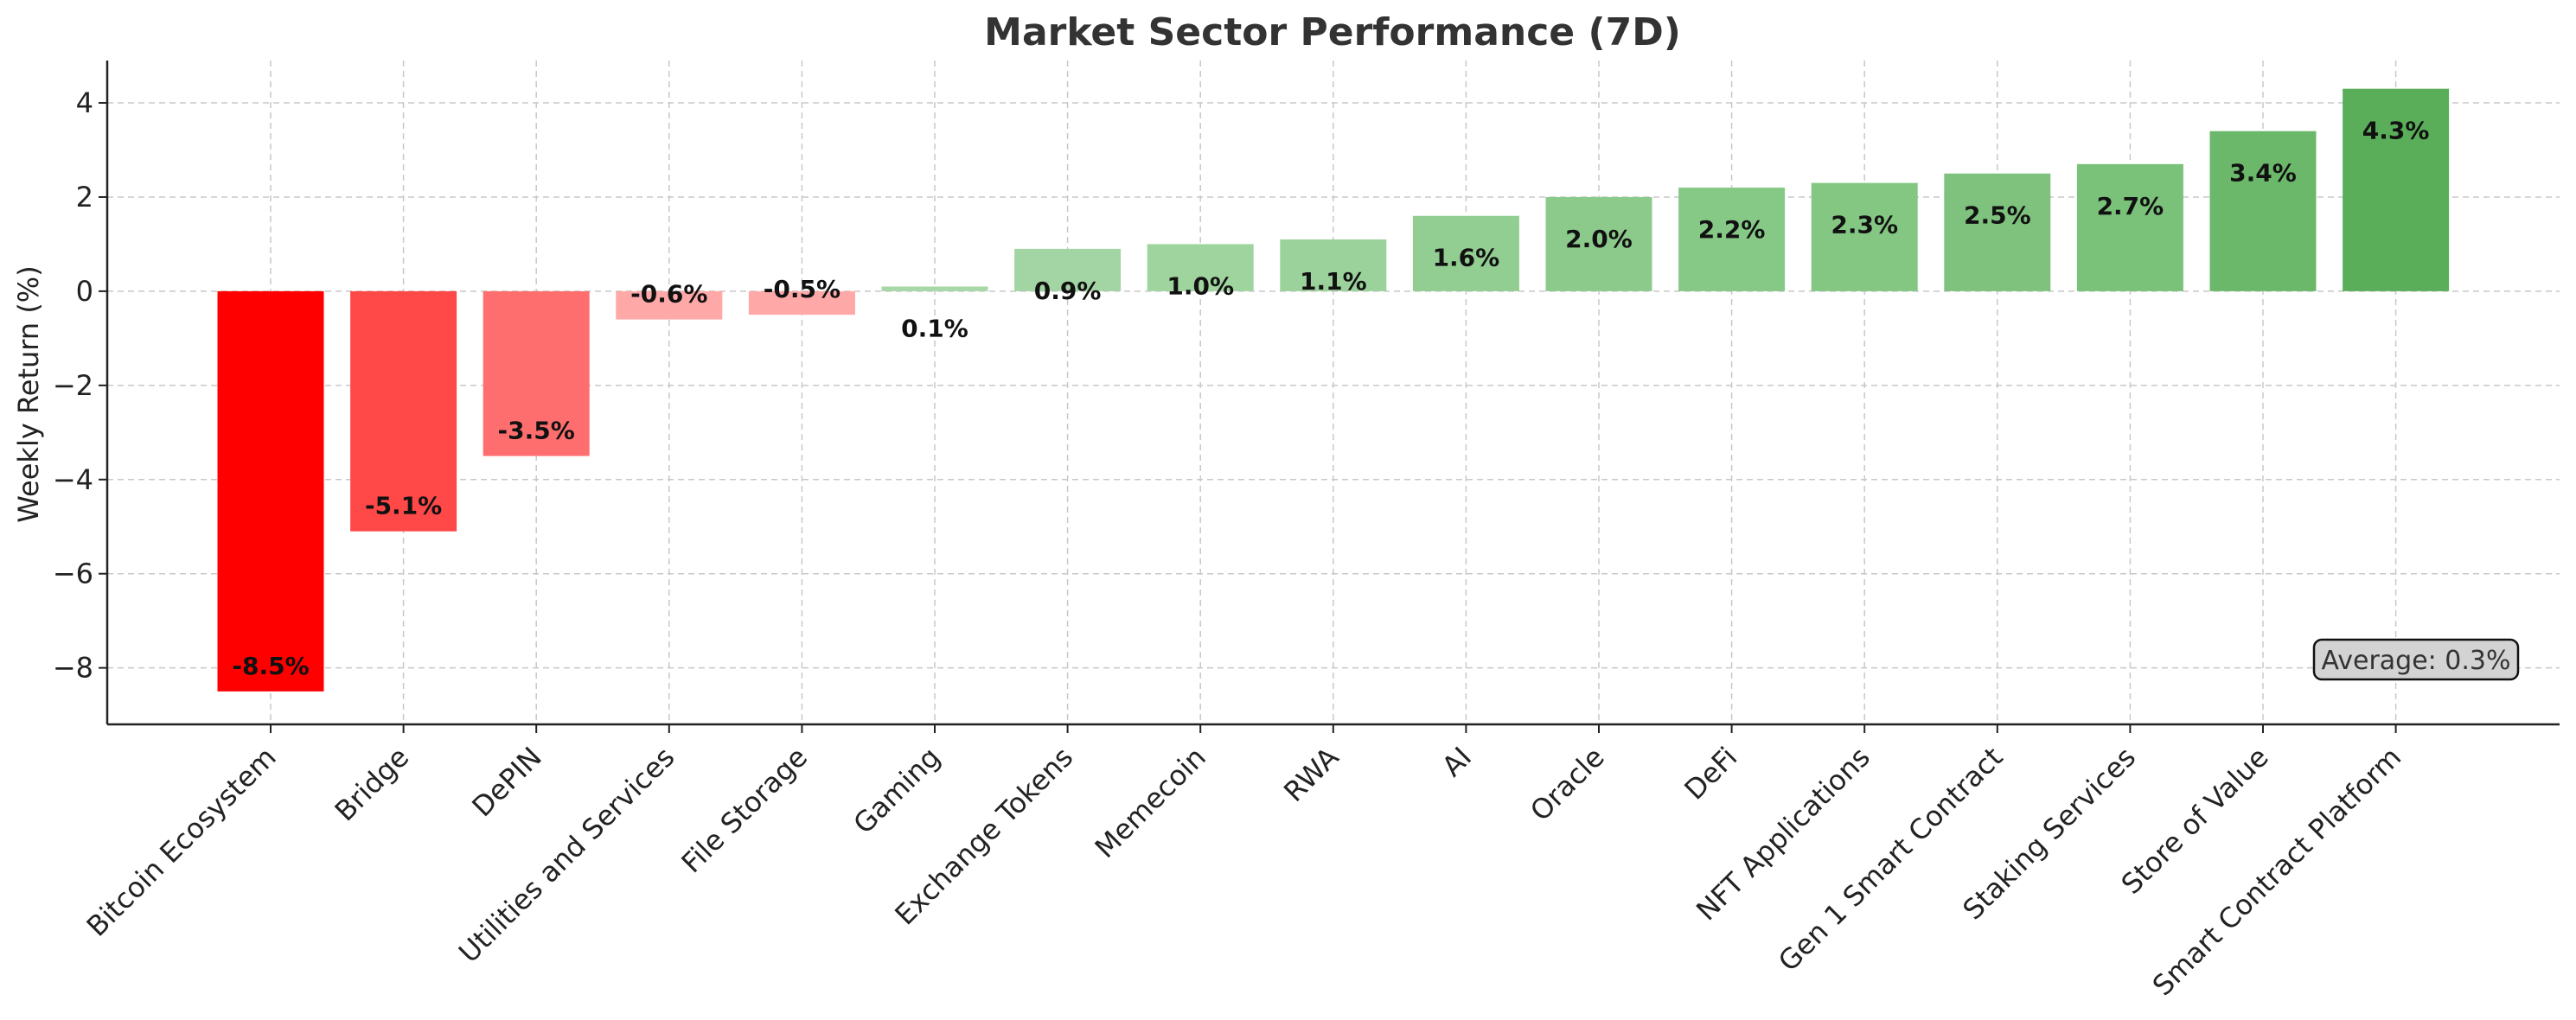 The height and width of the screenshot is (1020, 2576). Describe the element at coordinates (1068, 291) in the screenshot. I see `value-label: 0.9%` at that location.